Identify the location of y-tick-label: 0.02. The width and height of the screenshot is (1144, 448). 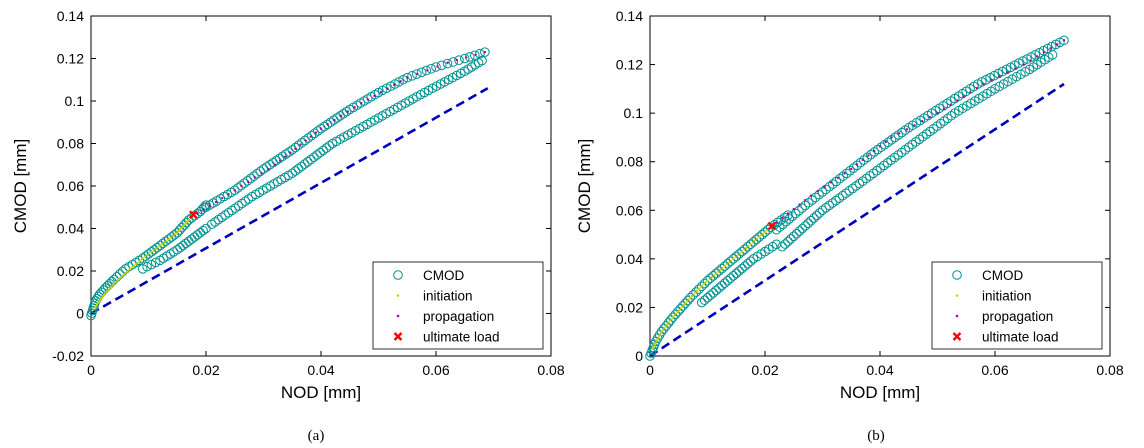
(629, 307).